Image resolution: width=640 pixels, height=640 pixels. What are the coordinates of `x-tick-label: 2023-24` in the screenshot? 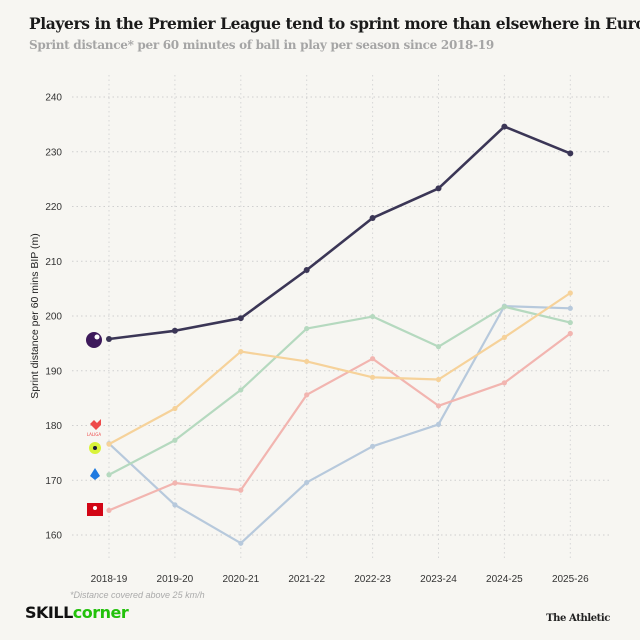 It's located at (438, 579).